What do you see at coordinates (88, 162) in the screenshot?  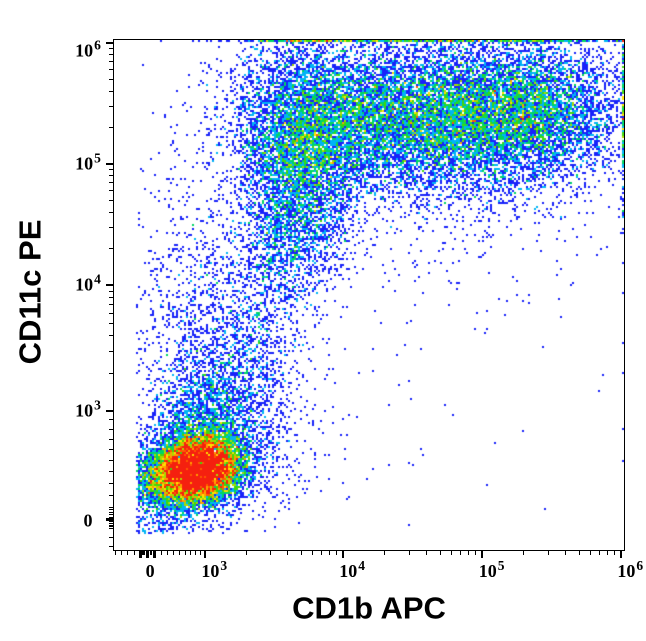 I see `tick-label-10e5: 10⁵` at bounding box center [88, 162].